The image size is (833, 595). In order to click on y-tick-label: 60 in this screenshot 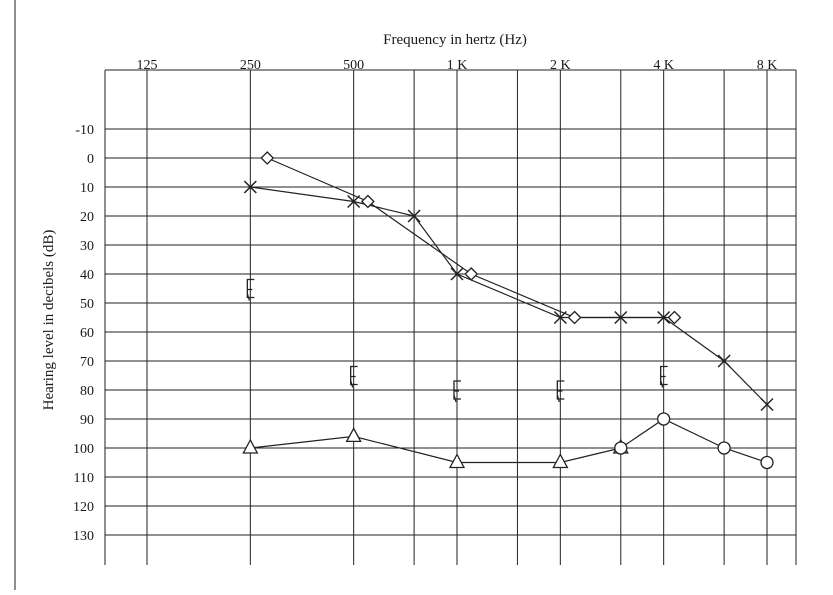, I will do `click(87, 333)`.